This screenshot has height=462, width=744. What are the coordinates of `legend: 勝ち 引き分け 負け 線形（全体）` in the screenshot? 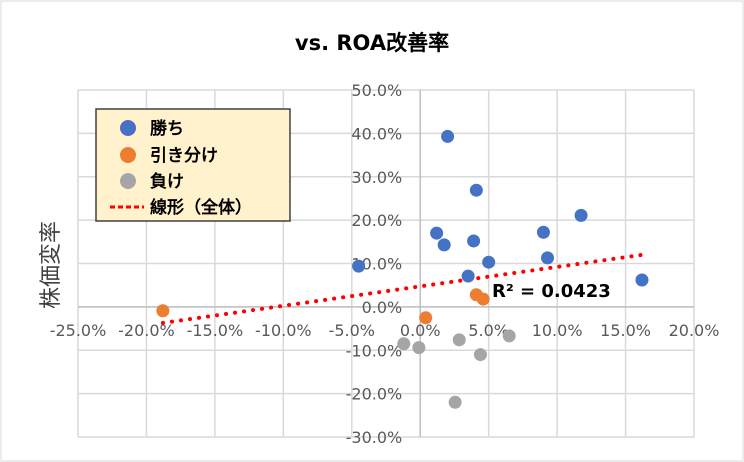 It's located at (193, 165).